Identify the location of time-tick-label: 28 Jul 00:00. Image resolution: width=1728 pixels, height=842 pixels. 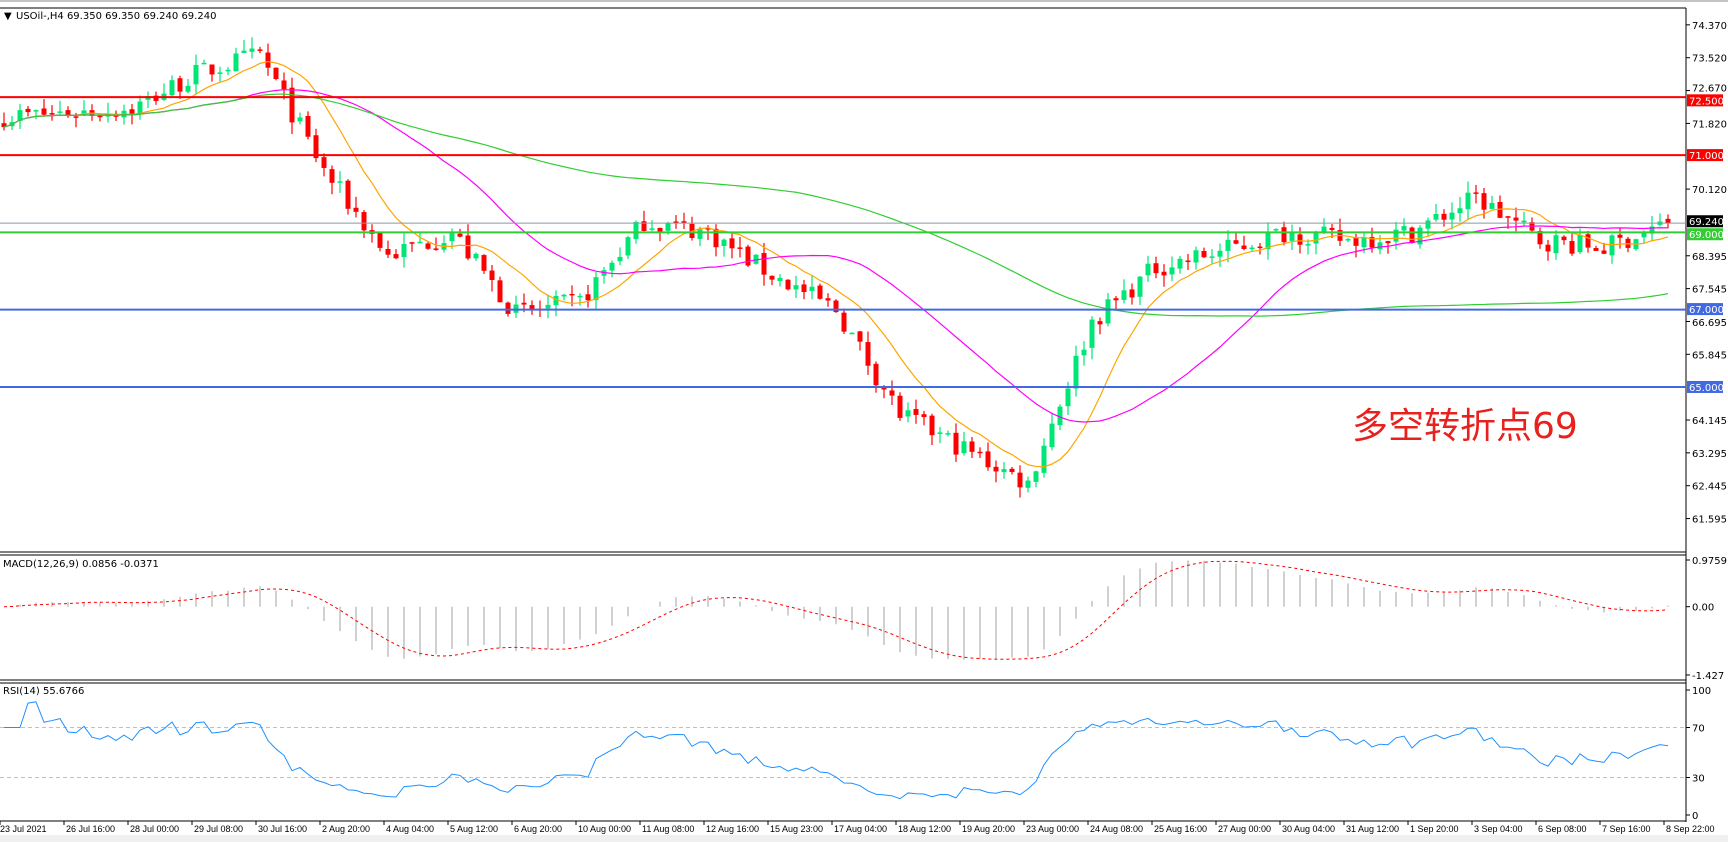
(154, 829).